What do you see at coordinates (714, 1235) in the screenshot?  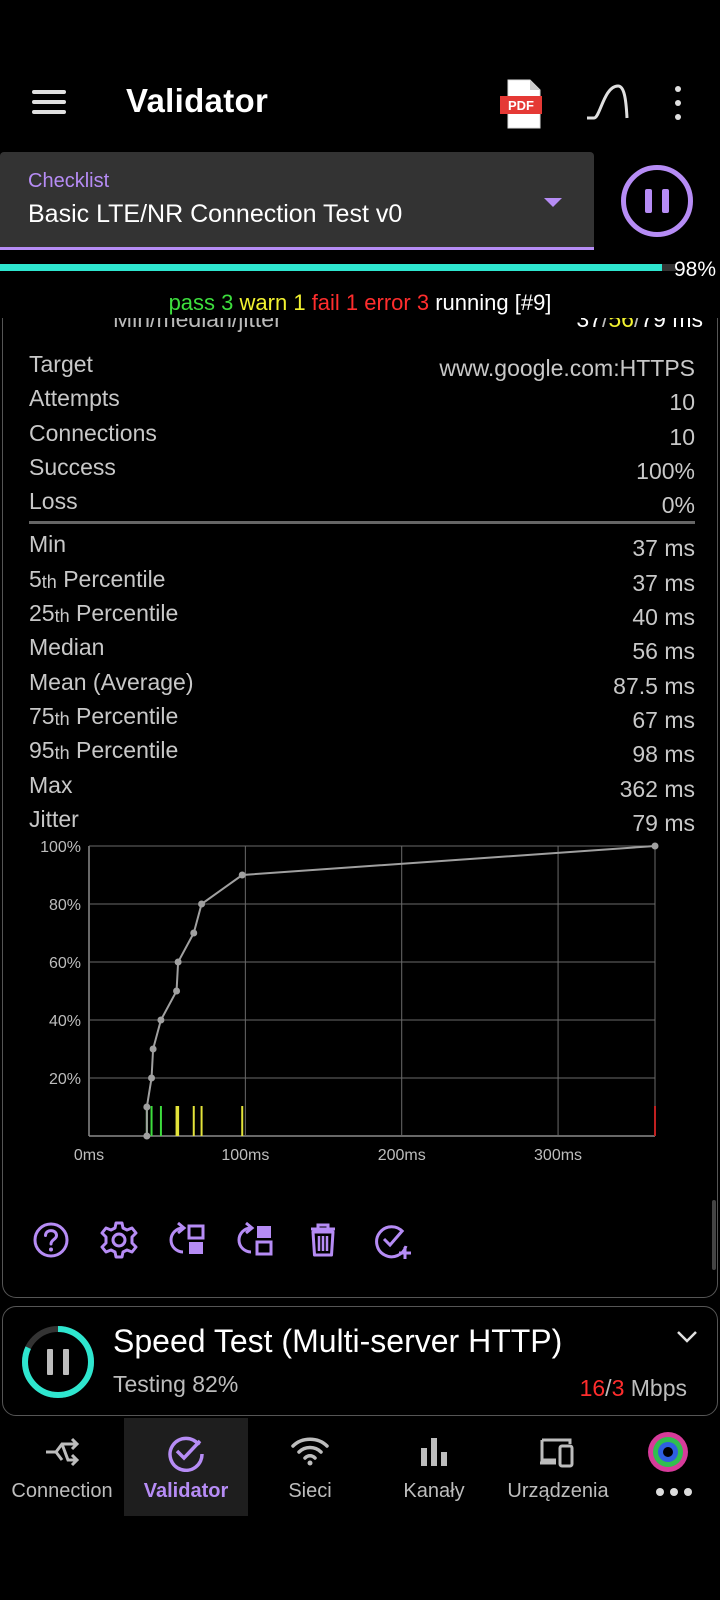 I see `scrollbar` at bounding box center [714, 1235].